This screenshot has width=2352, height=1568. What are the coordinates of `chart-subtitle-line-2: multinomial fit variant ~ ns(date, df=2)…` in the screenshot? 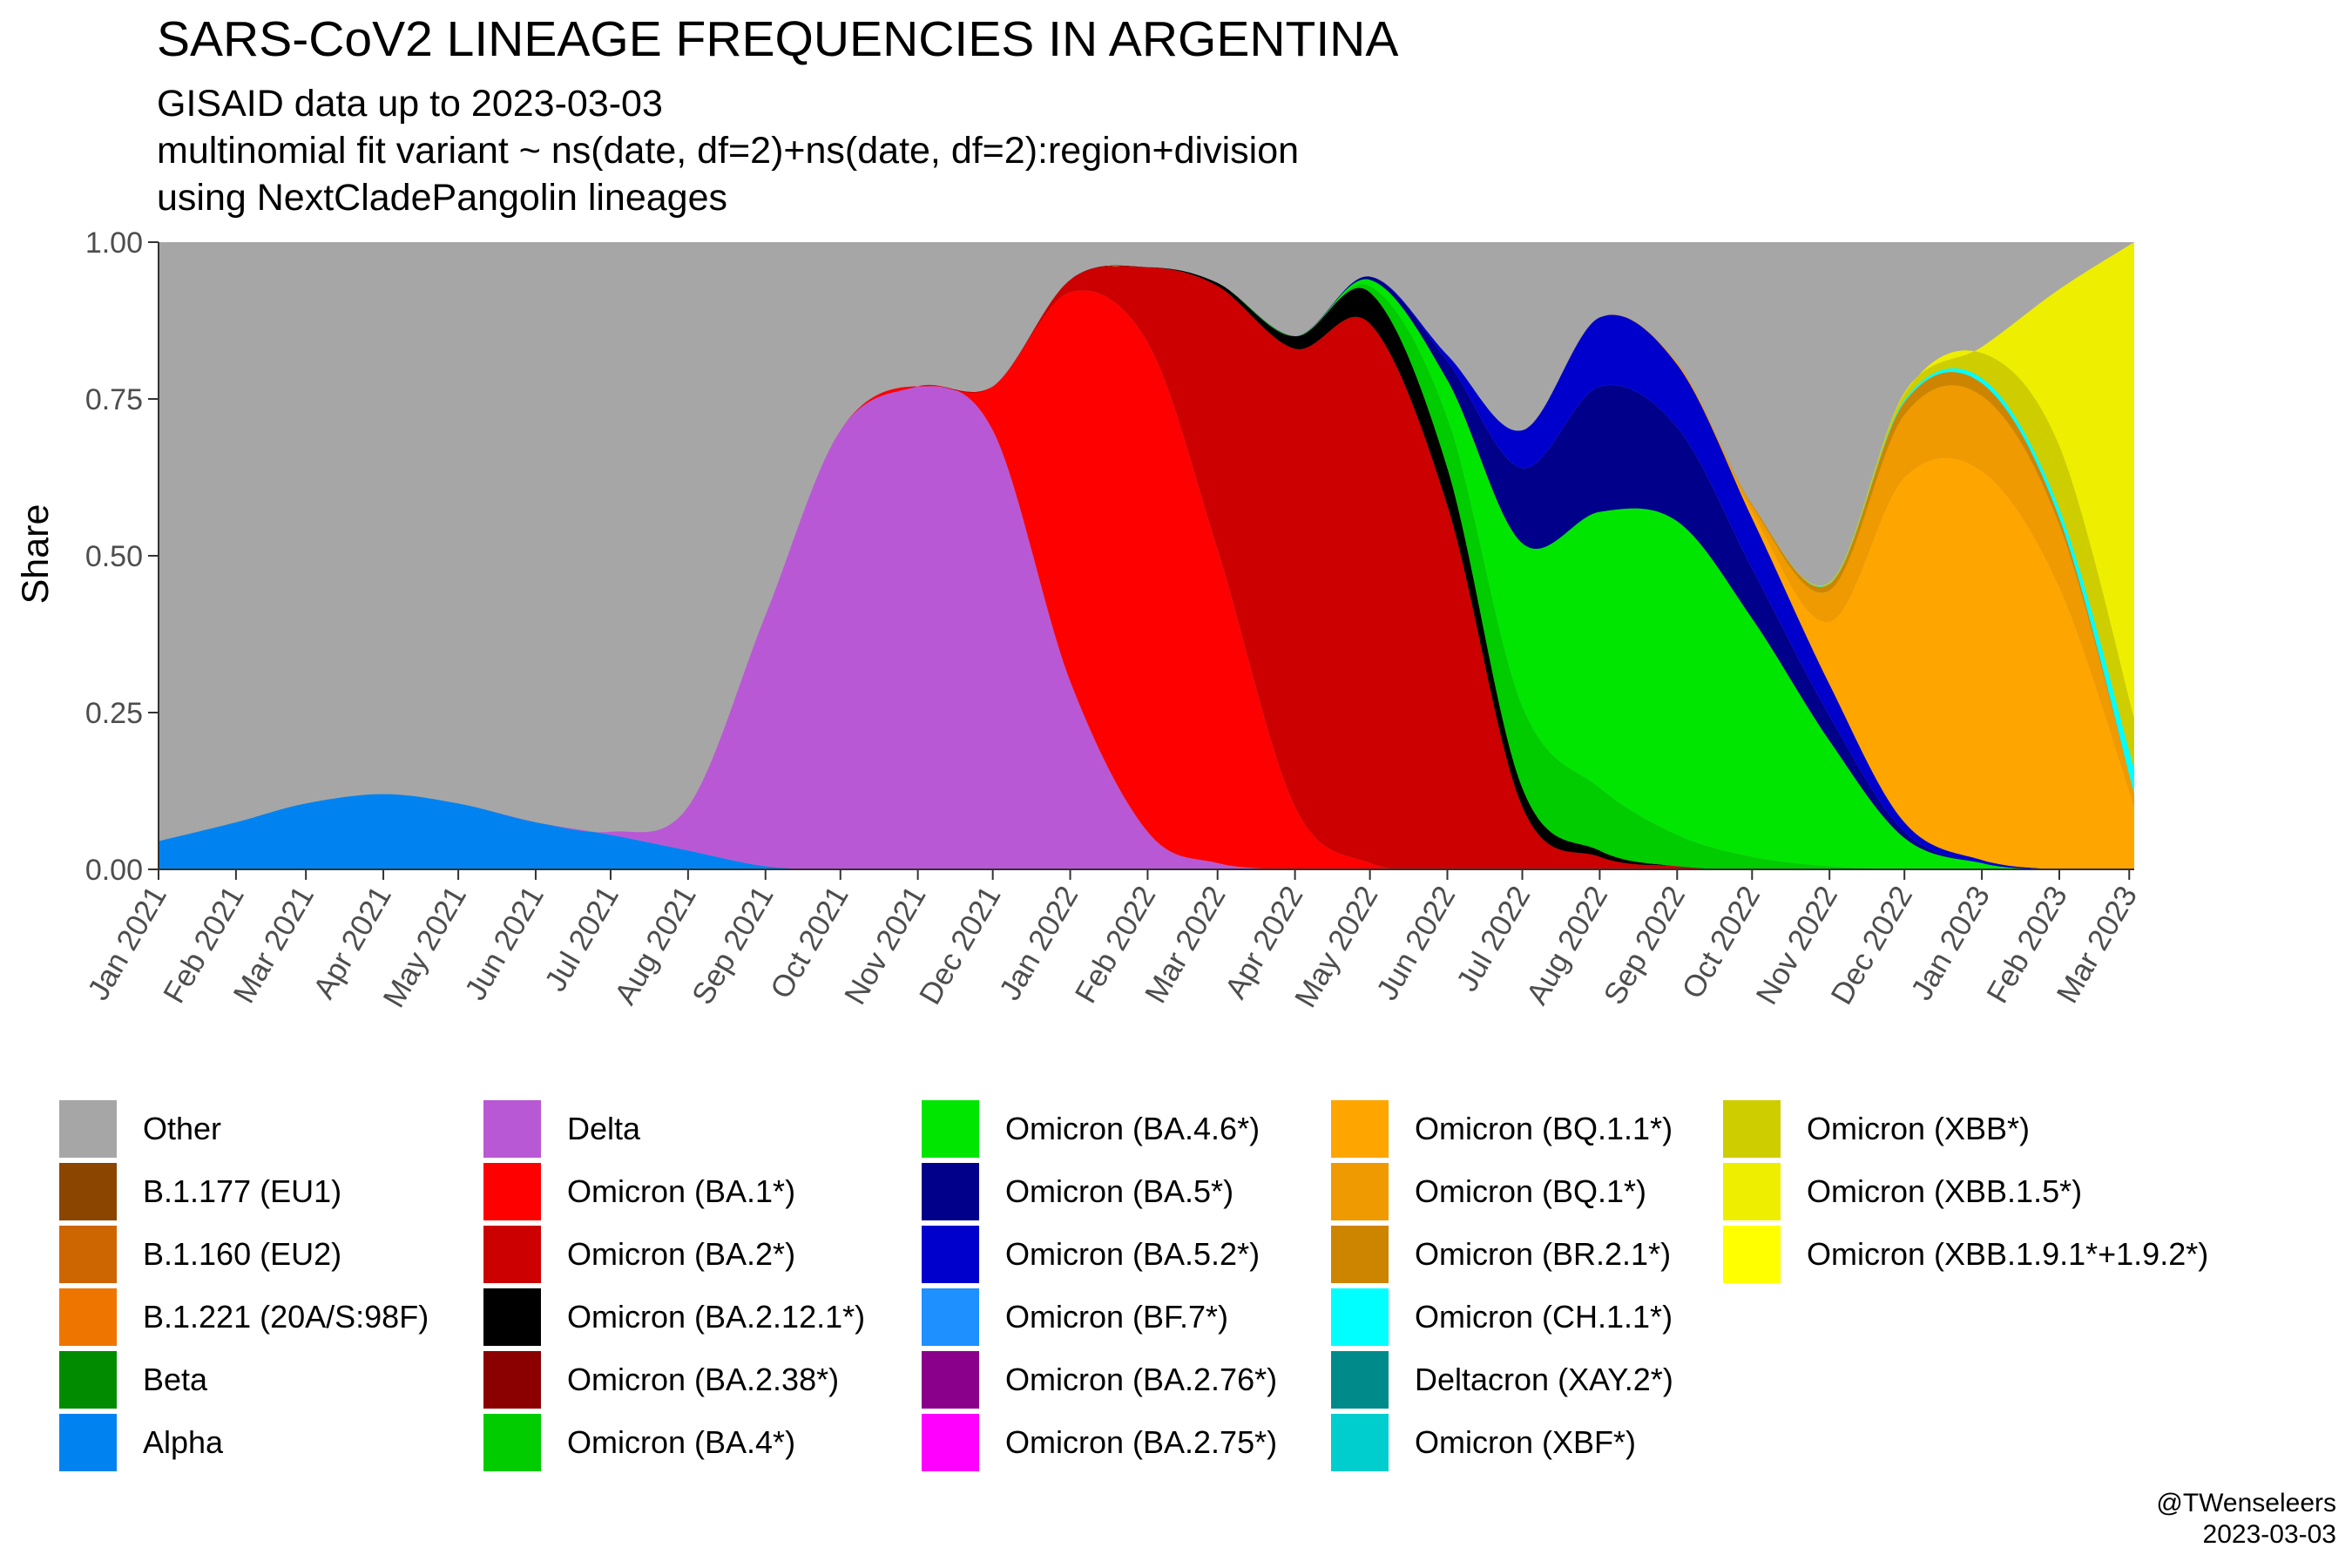 It's located at (728, 151).